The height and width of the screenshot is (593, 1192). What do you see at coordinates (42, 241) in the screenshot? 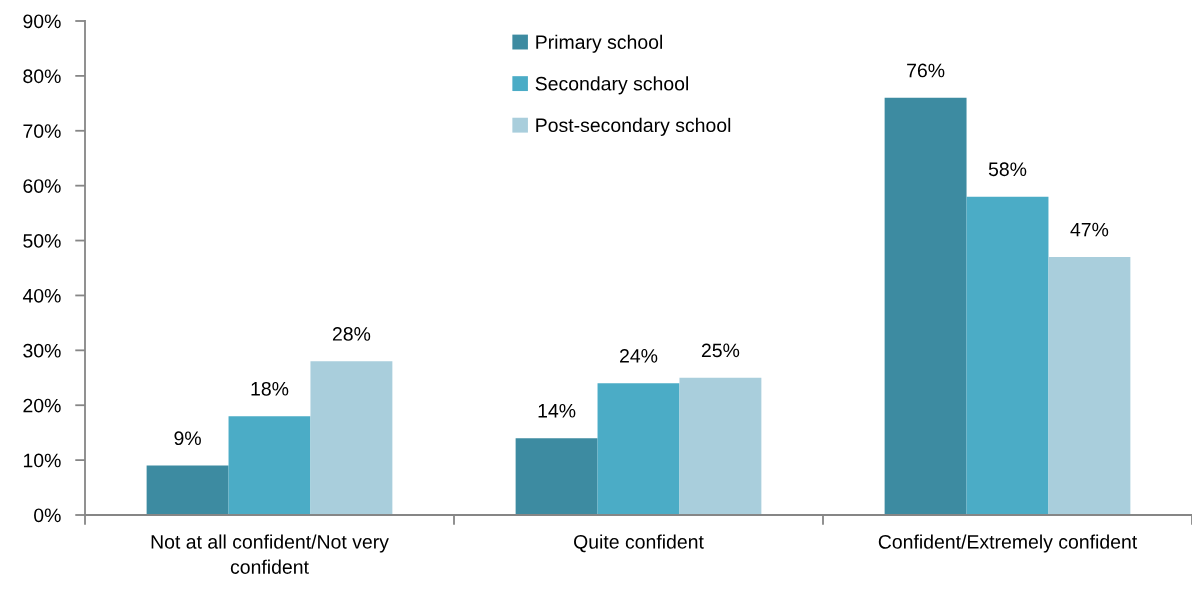
I see `y-tick-label: 50%` at bounding box center [42, 241].